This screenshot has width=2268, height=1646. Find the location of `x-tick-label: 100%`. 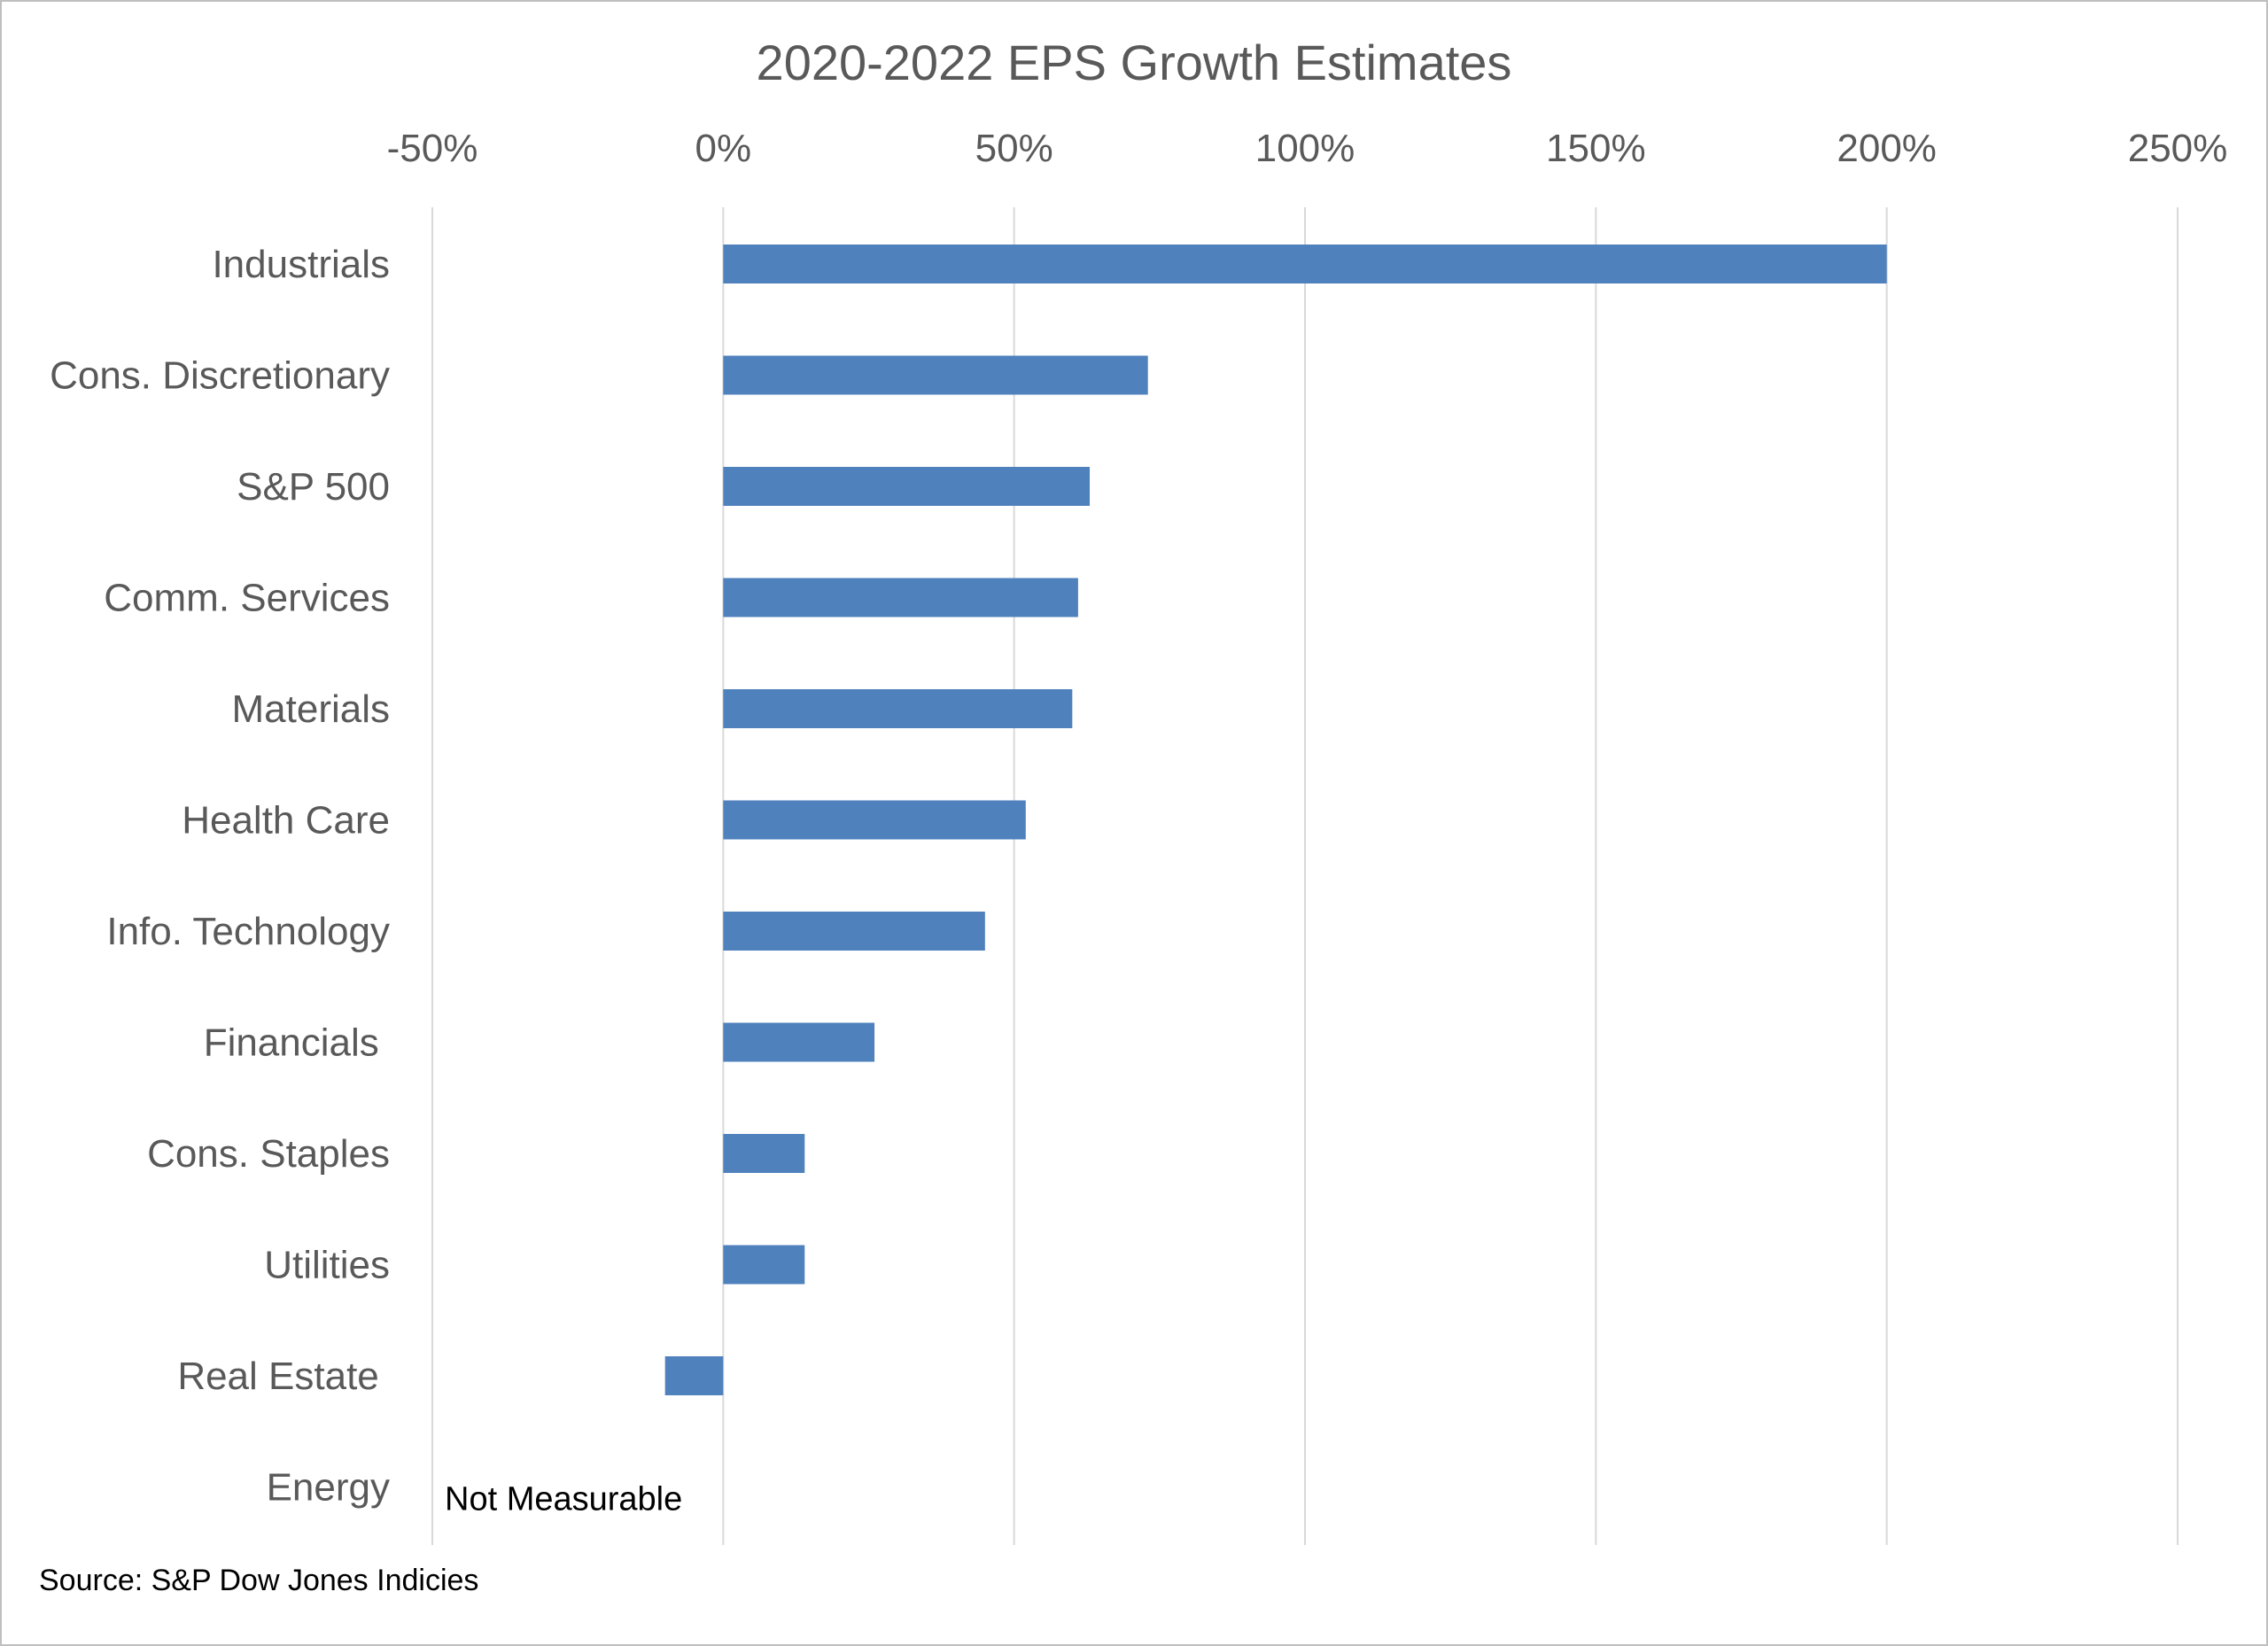

x-tick-label: 100% is located at coordinates (1305, 148).